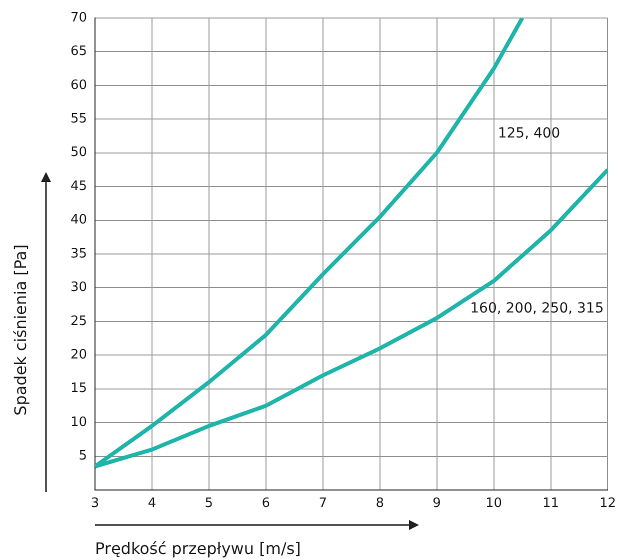  I want to click on y-tick-label: 35, so click(78, 254).